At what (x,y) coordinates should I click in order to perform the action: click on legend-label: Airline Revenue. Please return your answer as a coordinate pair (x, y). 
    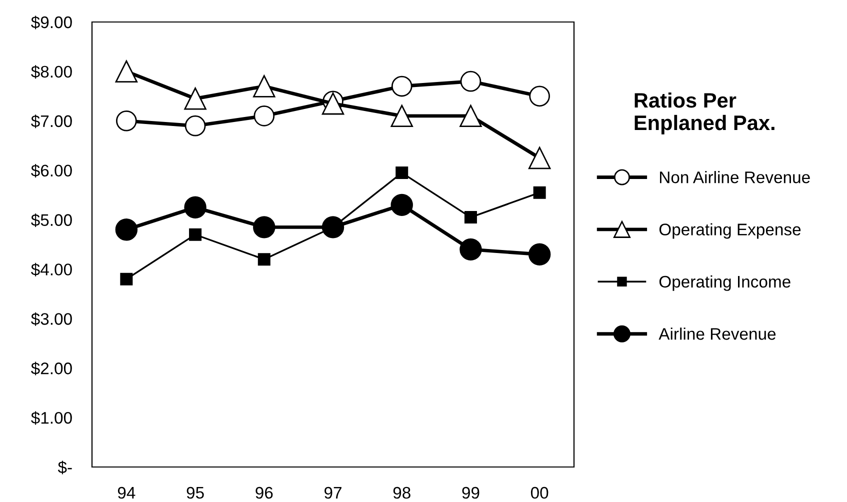
    Looking at the image, I should click on (717, 334).